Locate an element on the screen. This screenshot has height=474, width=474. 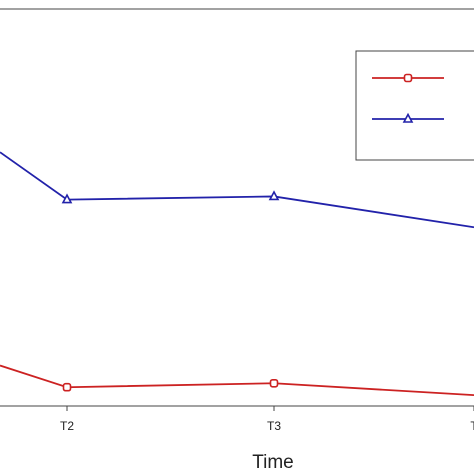
legend-box is located at coordinates (414, 105).